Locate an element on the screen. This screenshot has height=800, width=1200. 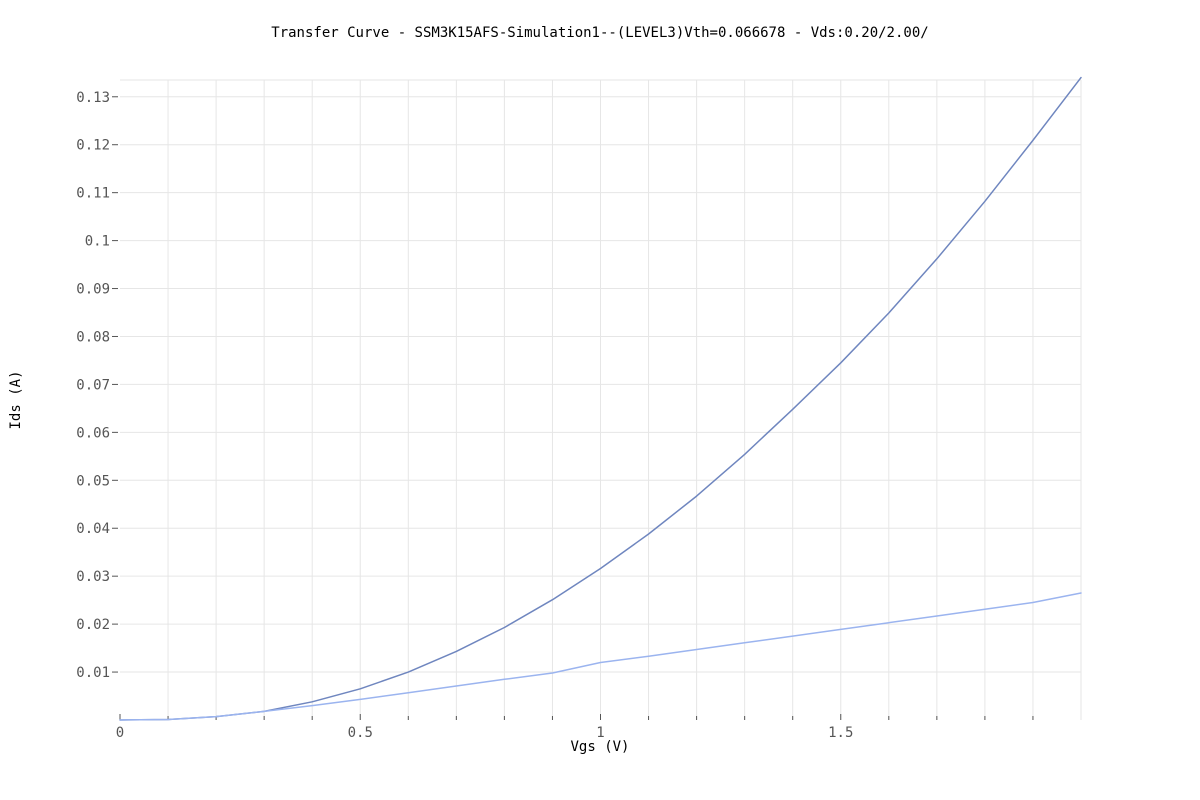
x-tick-label: 1.5 is located at coordinates (840, 733).